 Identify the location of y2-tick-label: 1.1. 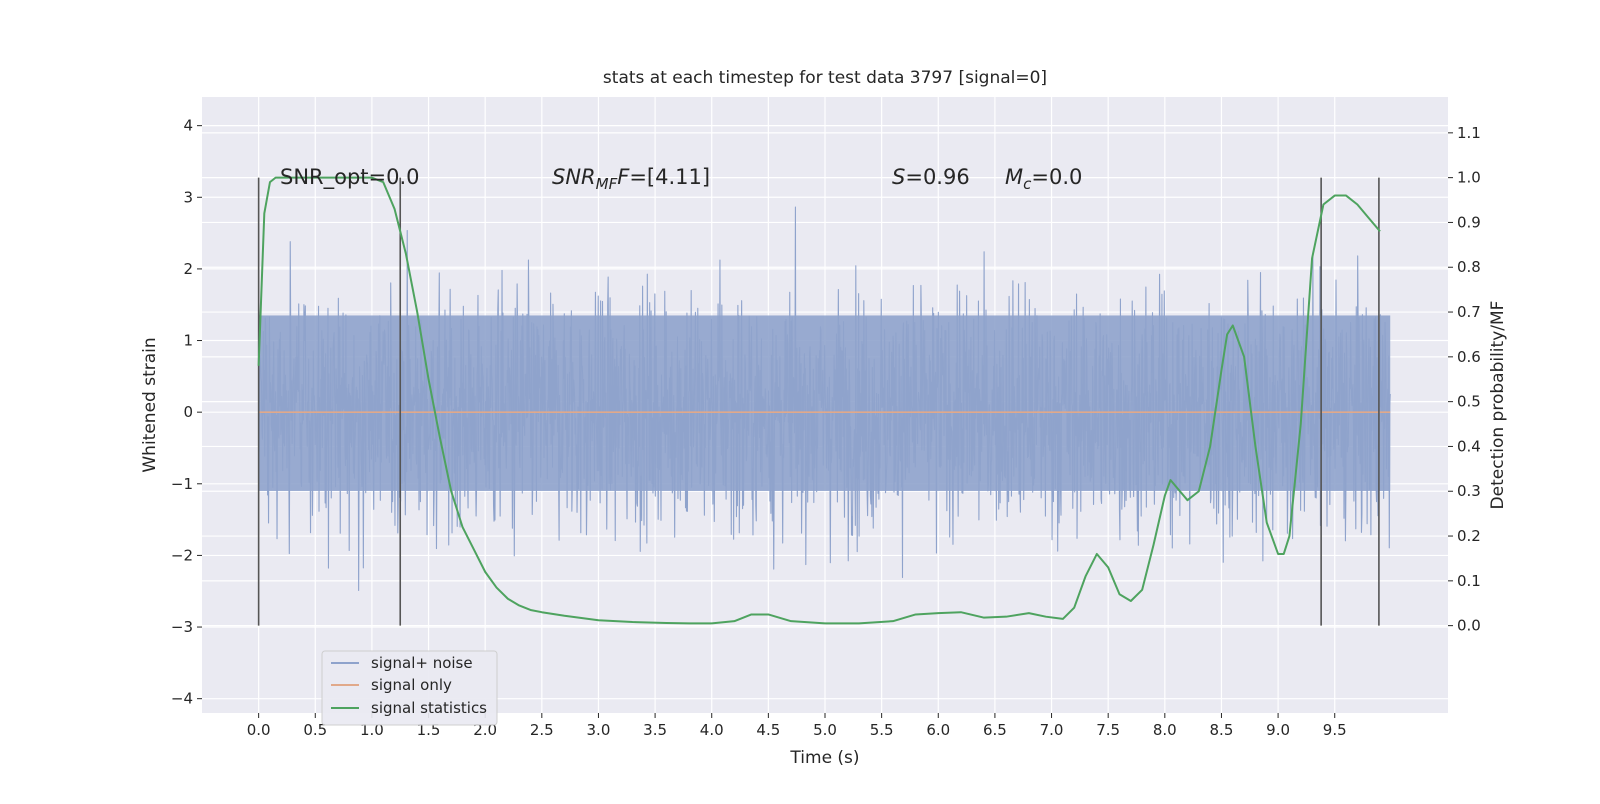
(1469, 133).